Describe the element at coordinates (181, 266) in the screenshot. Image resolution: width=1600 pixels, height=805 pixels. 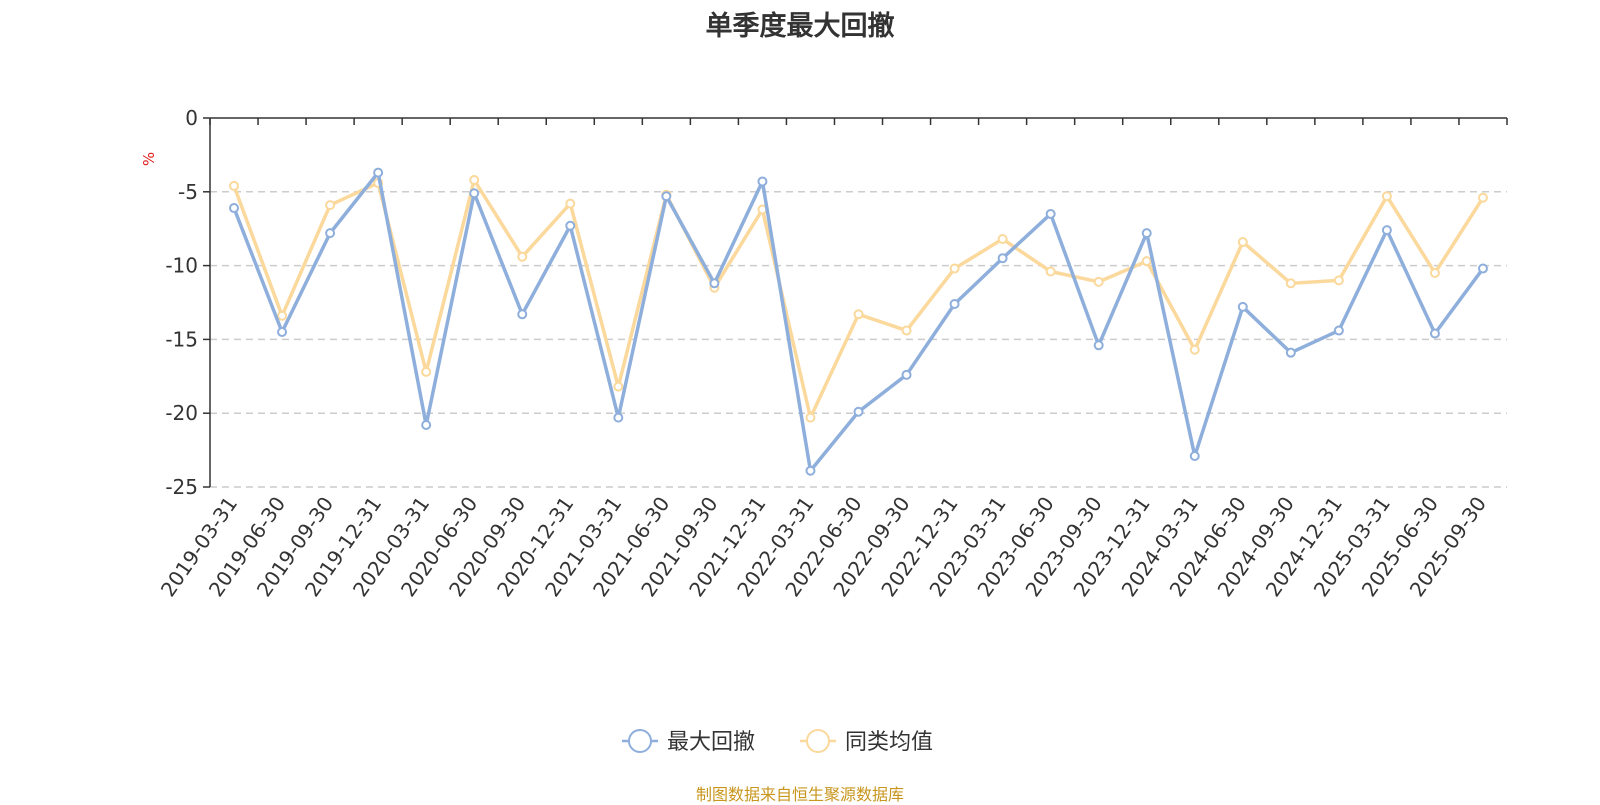
I see `y-tick-label: -10` at that location.